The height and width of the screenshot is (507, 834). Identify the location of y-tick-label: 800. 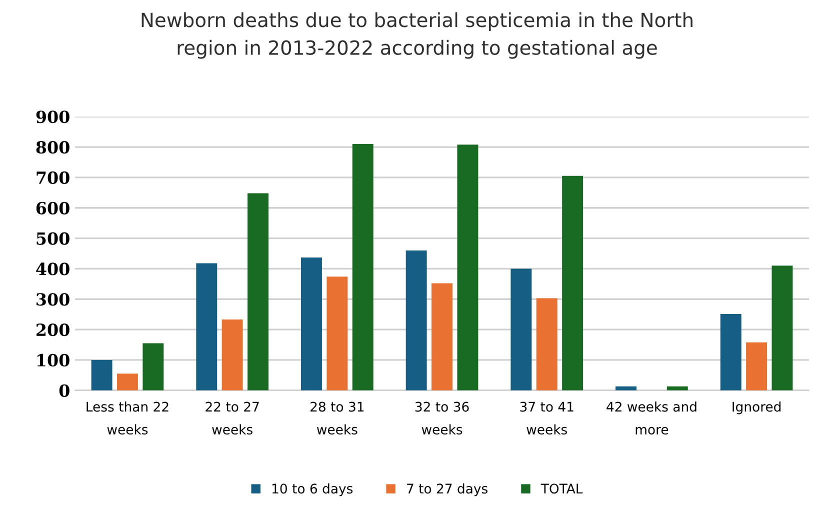
(53, 147).